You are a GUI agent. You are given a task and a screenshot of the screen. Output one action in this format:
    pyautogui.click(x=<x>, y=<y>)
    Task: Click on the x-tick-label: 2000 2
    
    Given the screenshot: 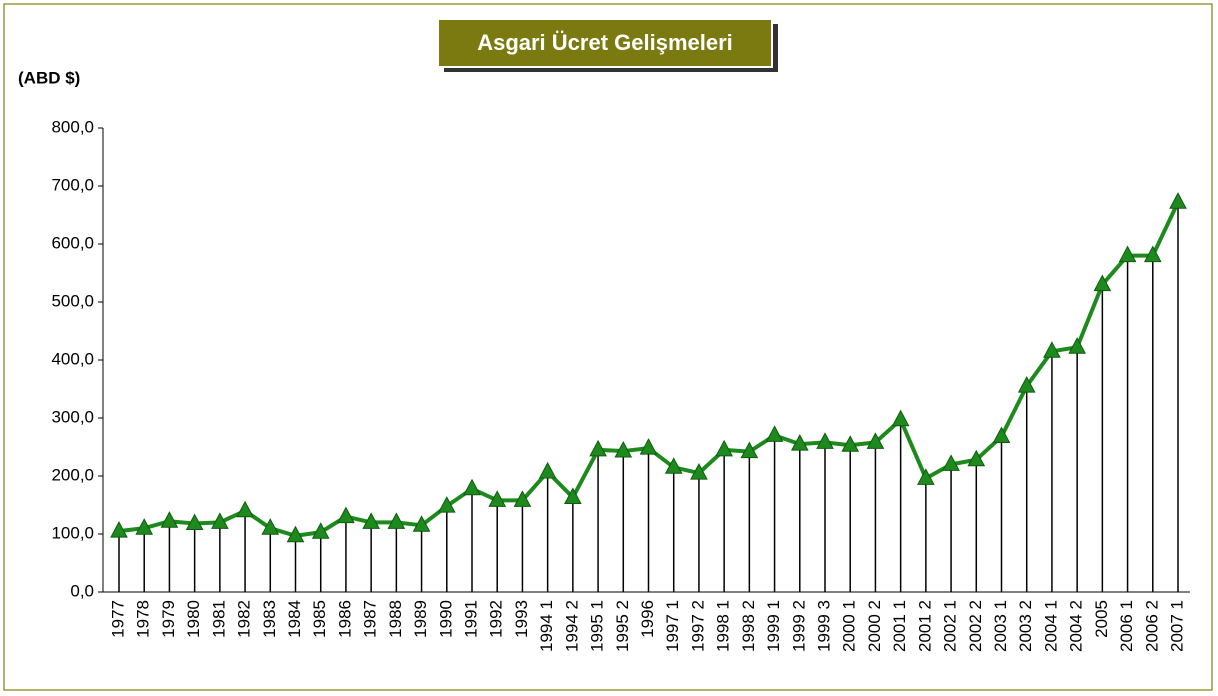 What is the action you would take?
    pyautogui.click(x=874, y=626)
    